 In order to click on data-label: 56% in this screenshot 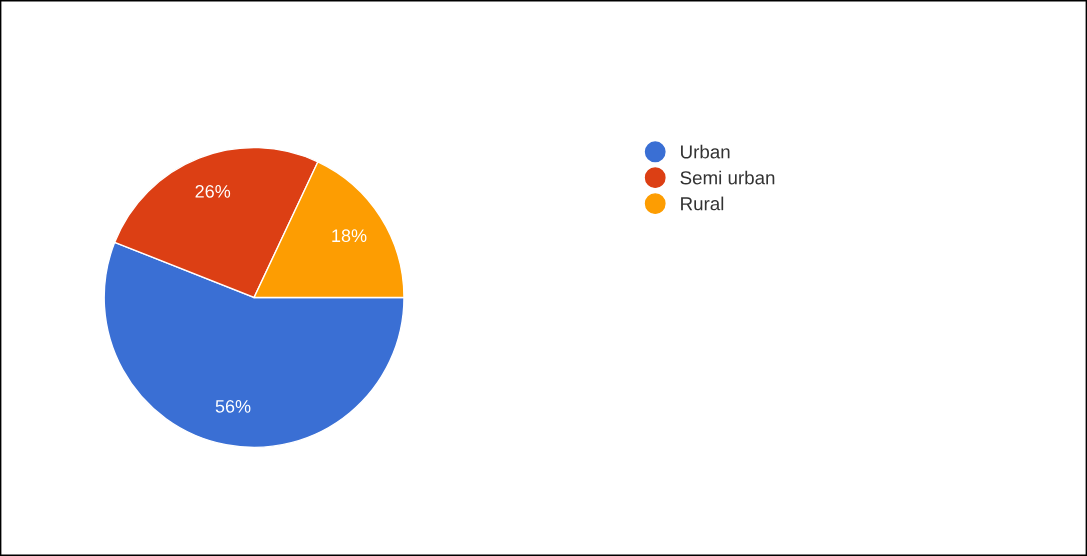, I will do `click(233, 406)`.